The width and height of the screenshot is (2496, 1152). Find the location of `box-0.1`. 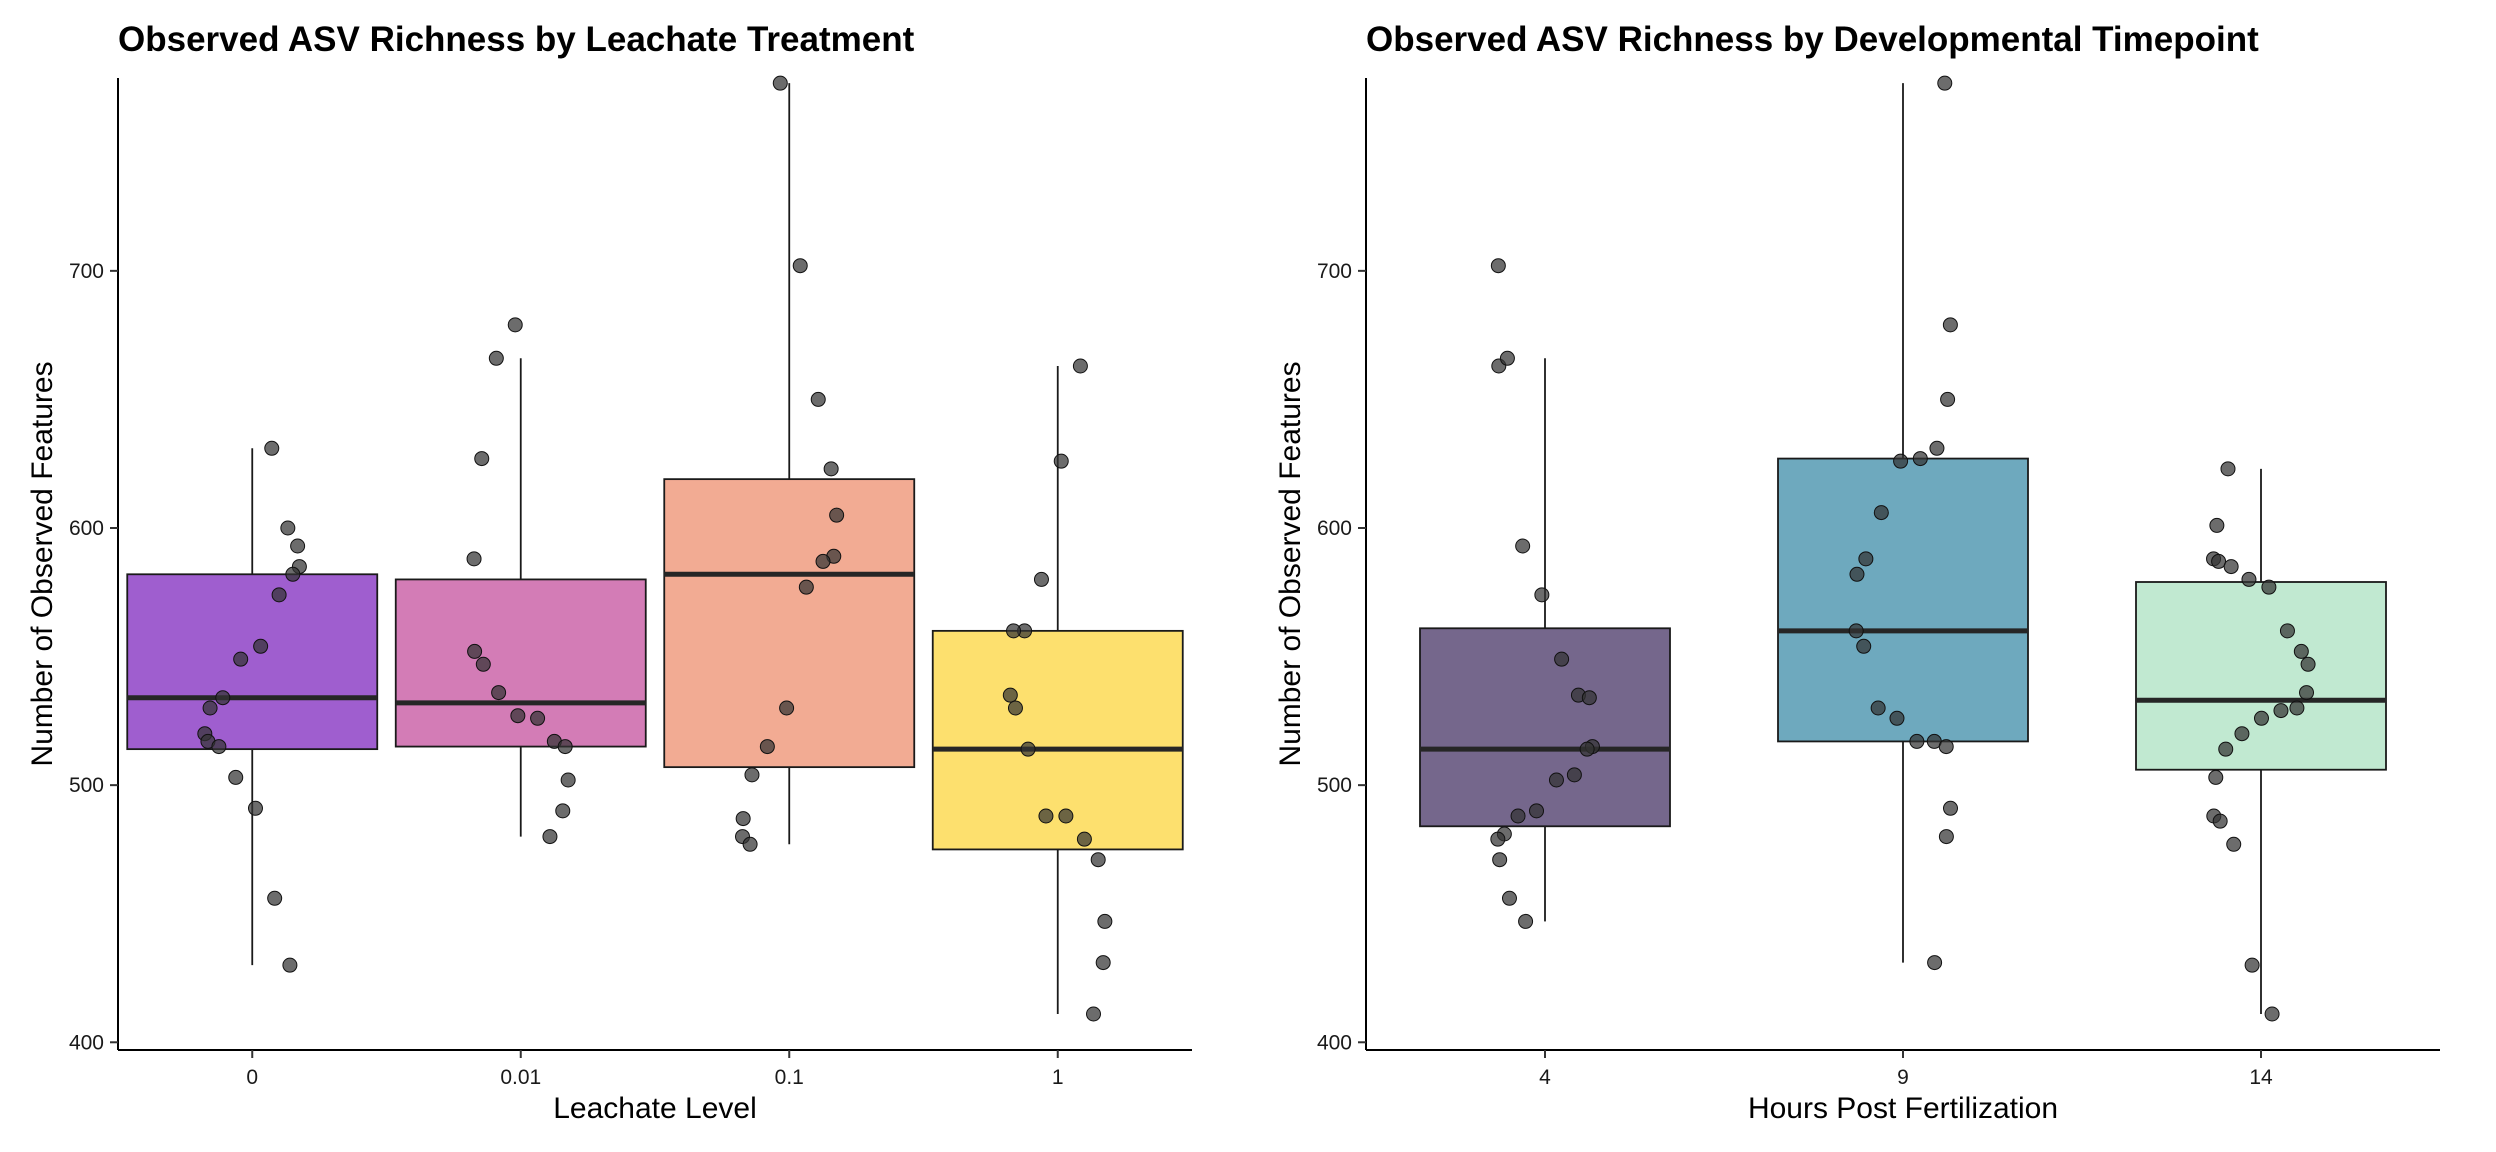

box-0.1 is located at coordinates (789, 623).